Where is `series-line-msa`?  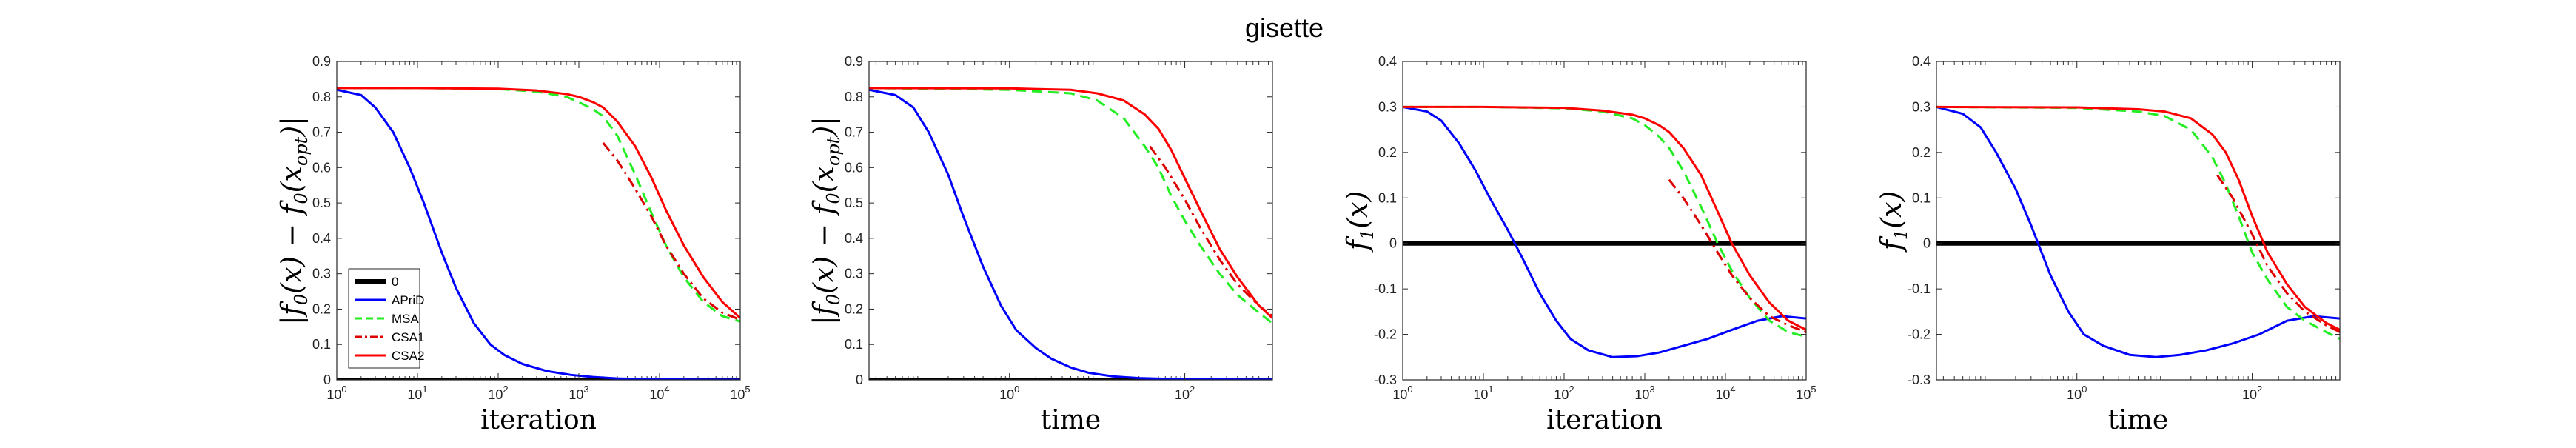
series-line-msa is located at coordinates (2138, 223).